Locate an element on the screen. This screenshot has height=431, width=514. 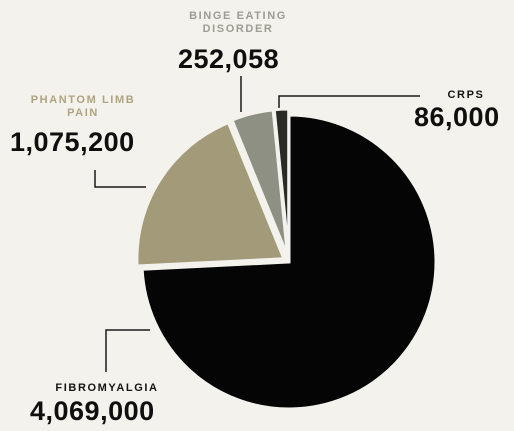
label-binge-eating-disorder: BINGE EATING DISORDER is located at coordinates (238, 22).